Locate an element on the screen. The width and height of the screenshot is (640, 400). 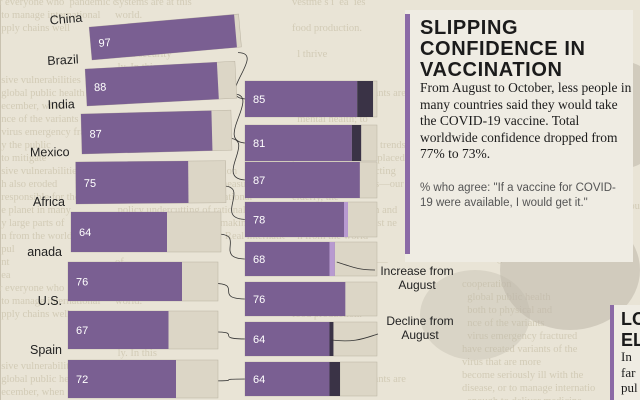
august-value-label: 76 is located at coordinates (82, 283).